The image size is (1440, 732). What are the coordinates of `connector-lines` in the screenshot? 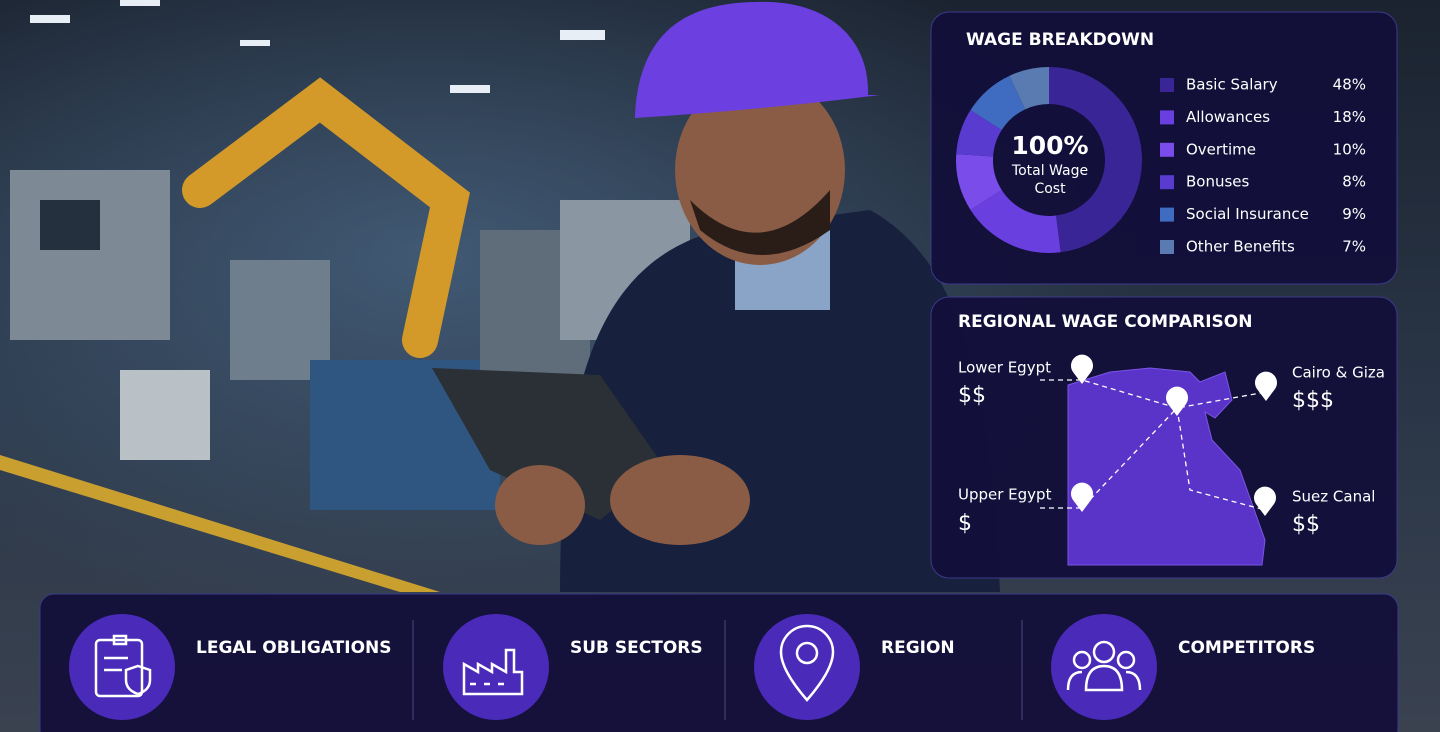 It's located at (1153, 445).